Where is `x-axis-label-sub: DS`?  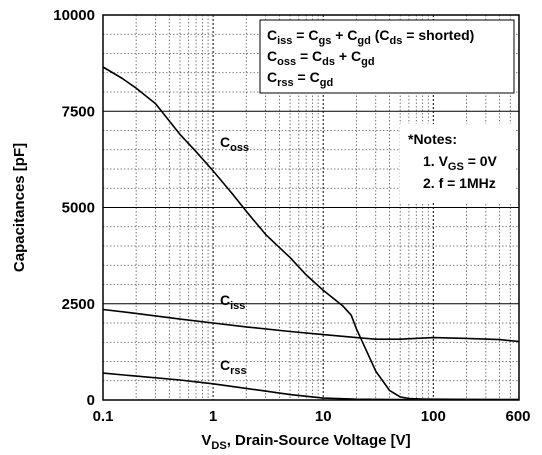
x-axis-label-sub: DS is located at coordinates (218, 446).